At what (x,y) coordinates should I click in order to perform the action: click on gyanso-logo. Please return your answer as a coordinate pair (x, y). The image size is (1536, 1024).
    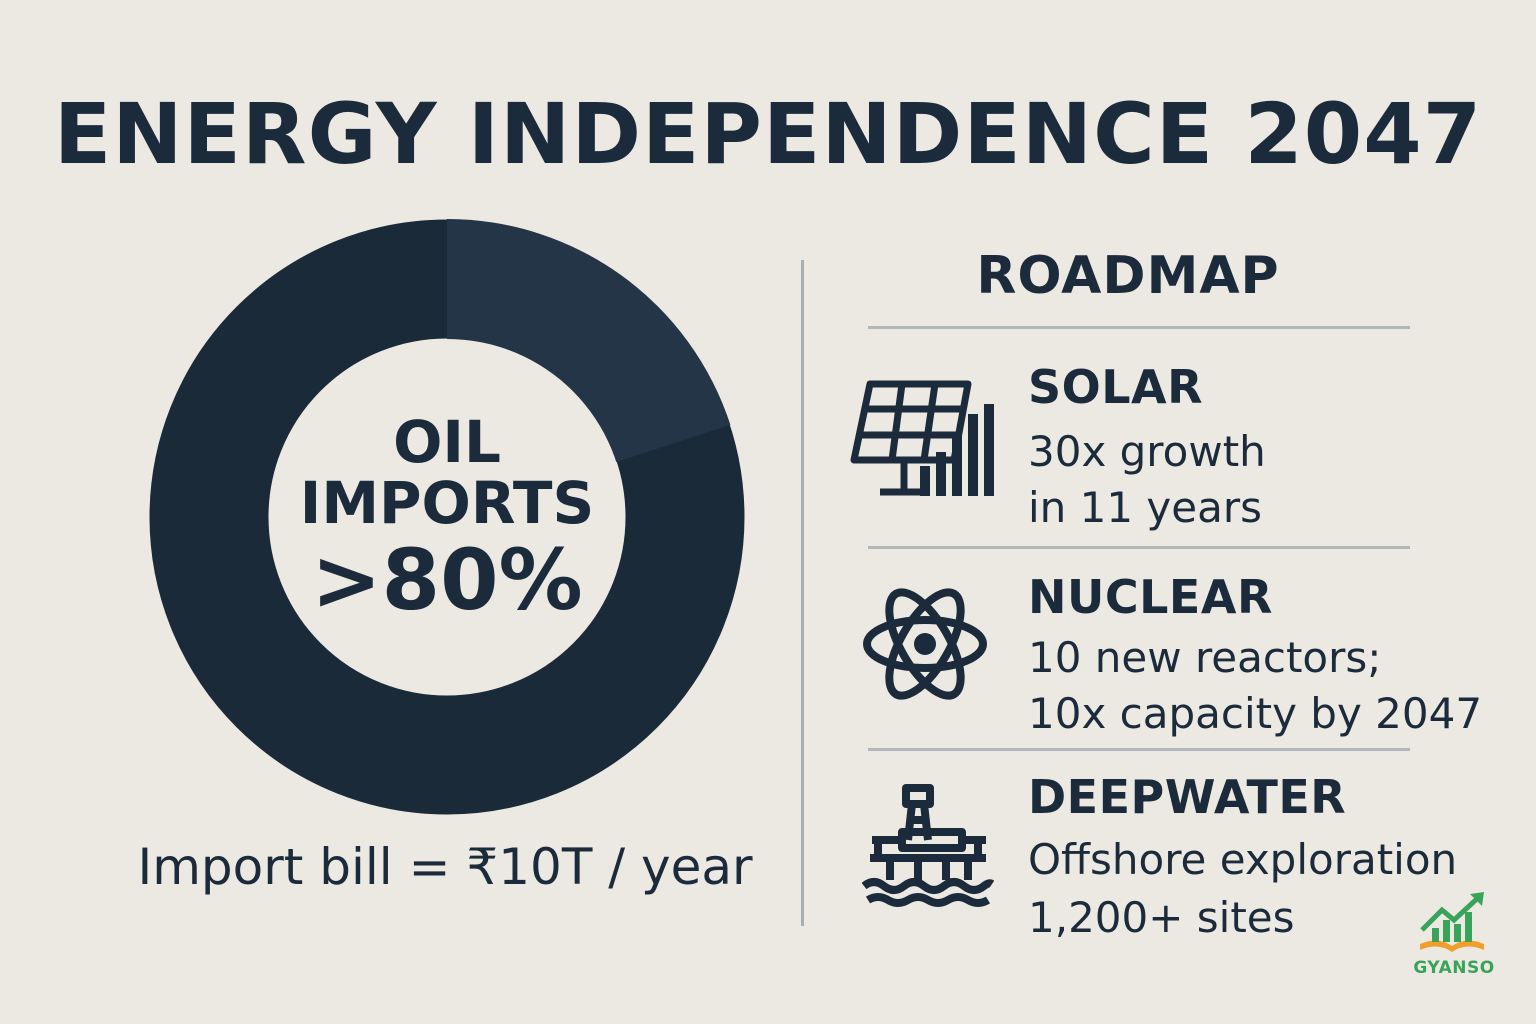
    Looking at the image, I should click on (1453, 935).